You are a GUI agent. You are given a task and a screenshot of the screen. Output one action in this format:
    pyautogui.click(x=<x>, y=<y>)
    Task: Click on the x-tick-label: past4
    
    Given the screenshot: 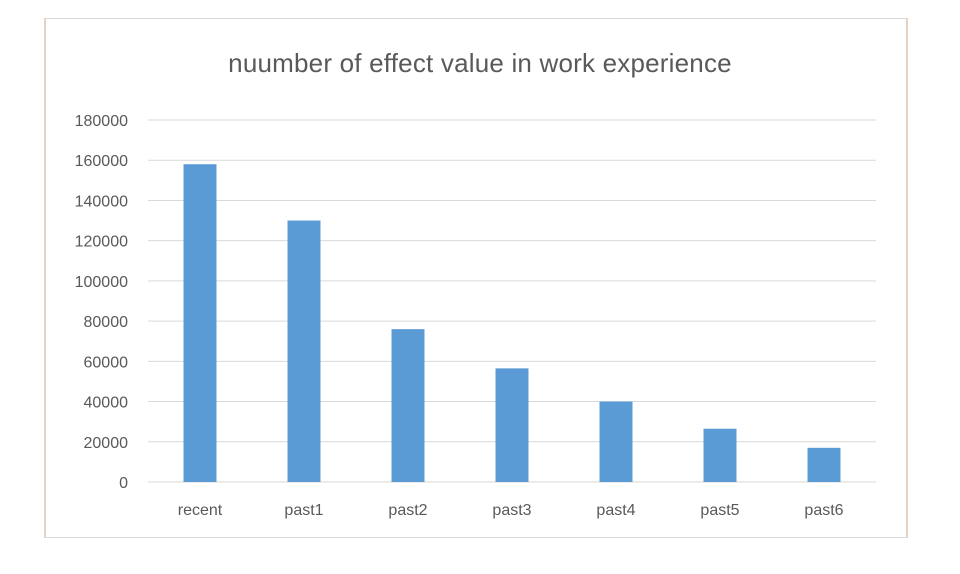 What is the action you would take?
    pyautogui.click(x=615, y=510)
    